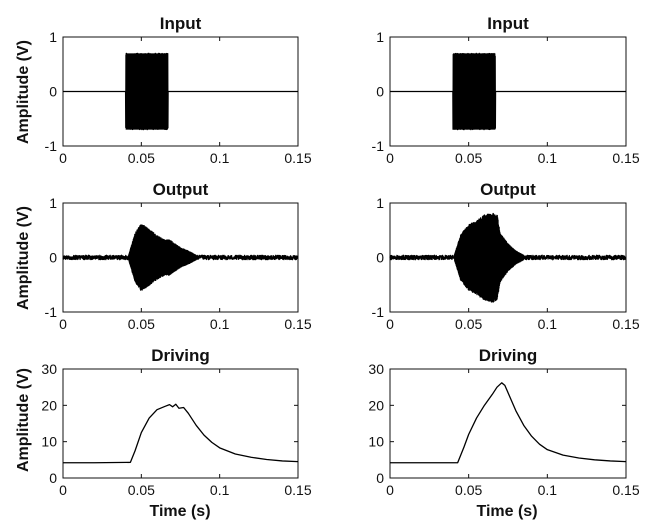  What do you see at coordinates (506, 511) in the screenshot?
I see `xlabel-right: Time (s)` at bounding box center [506, 511].